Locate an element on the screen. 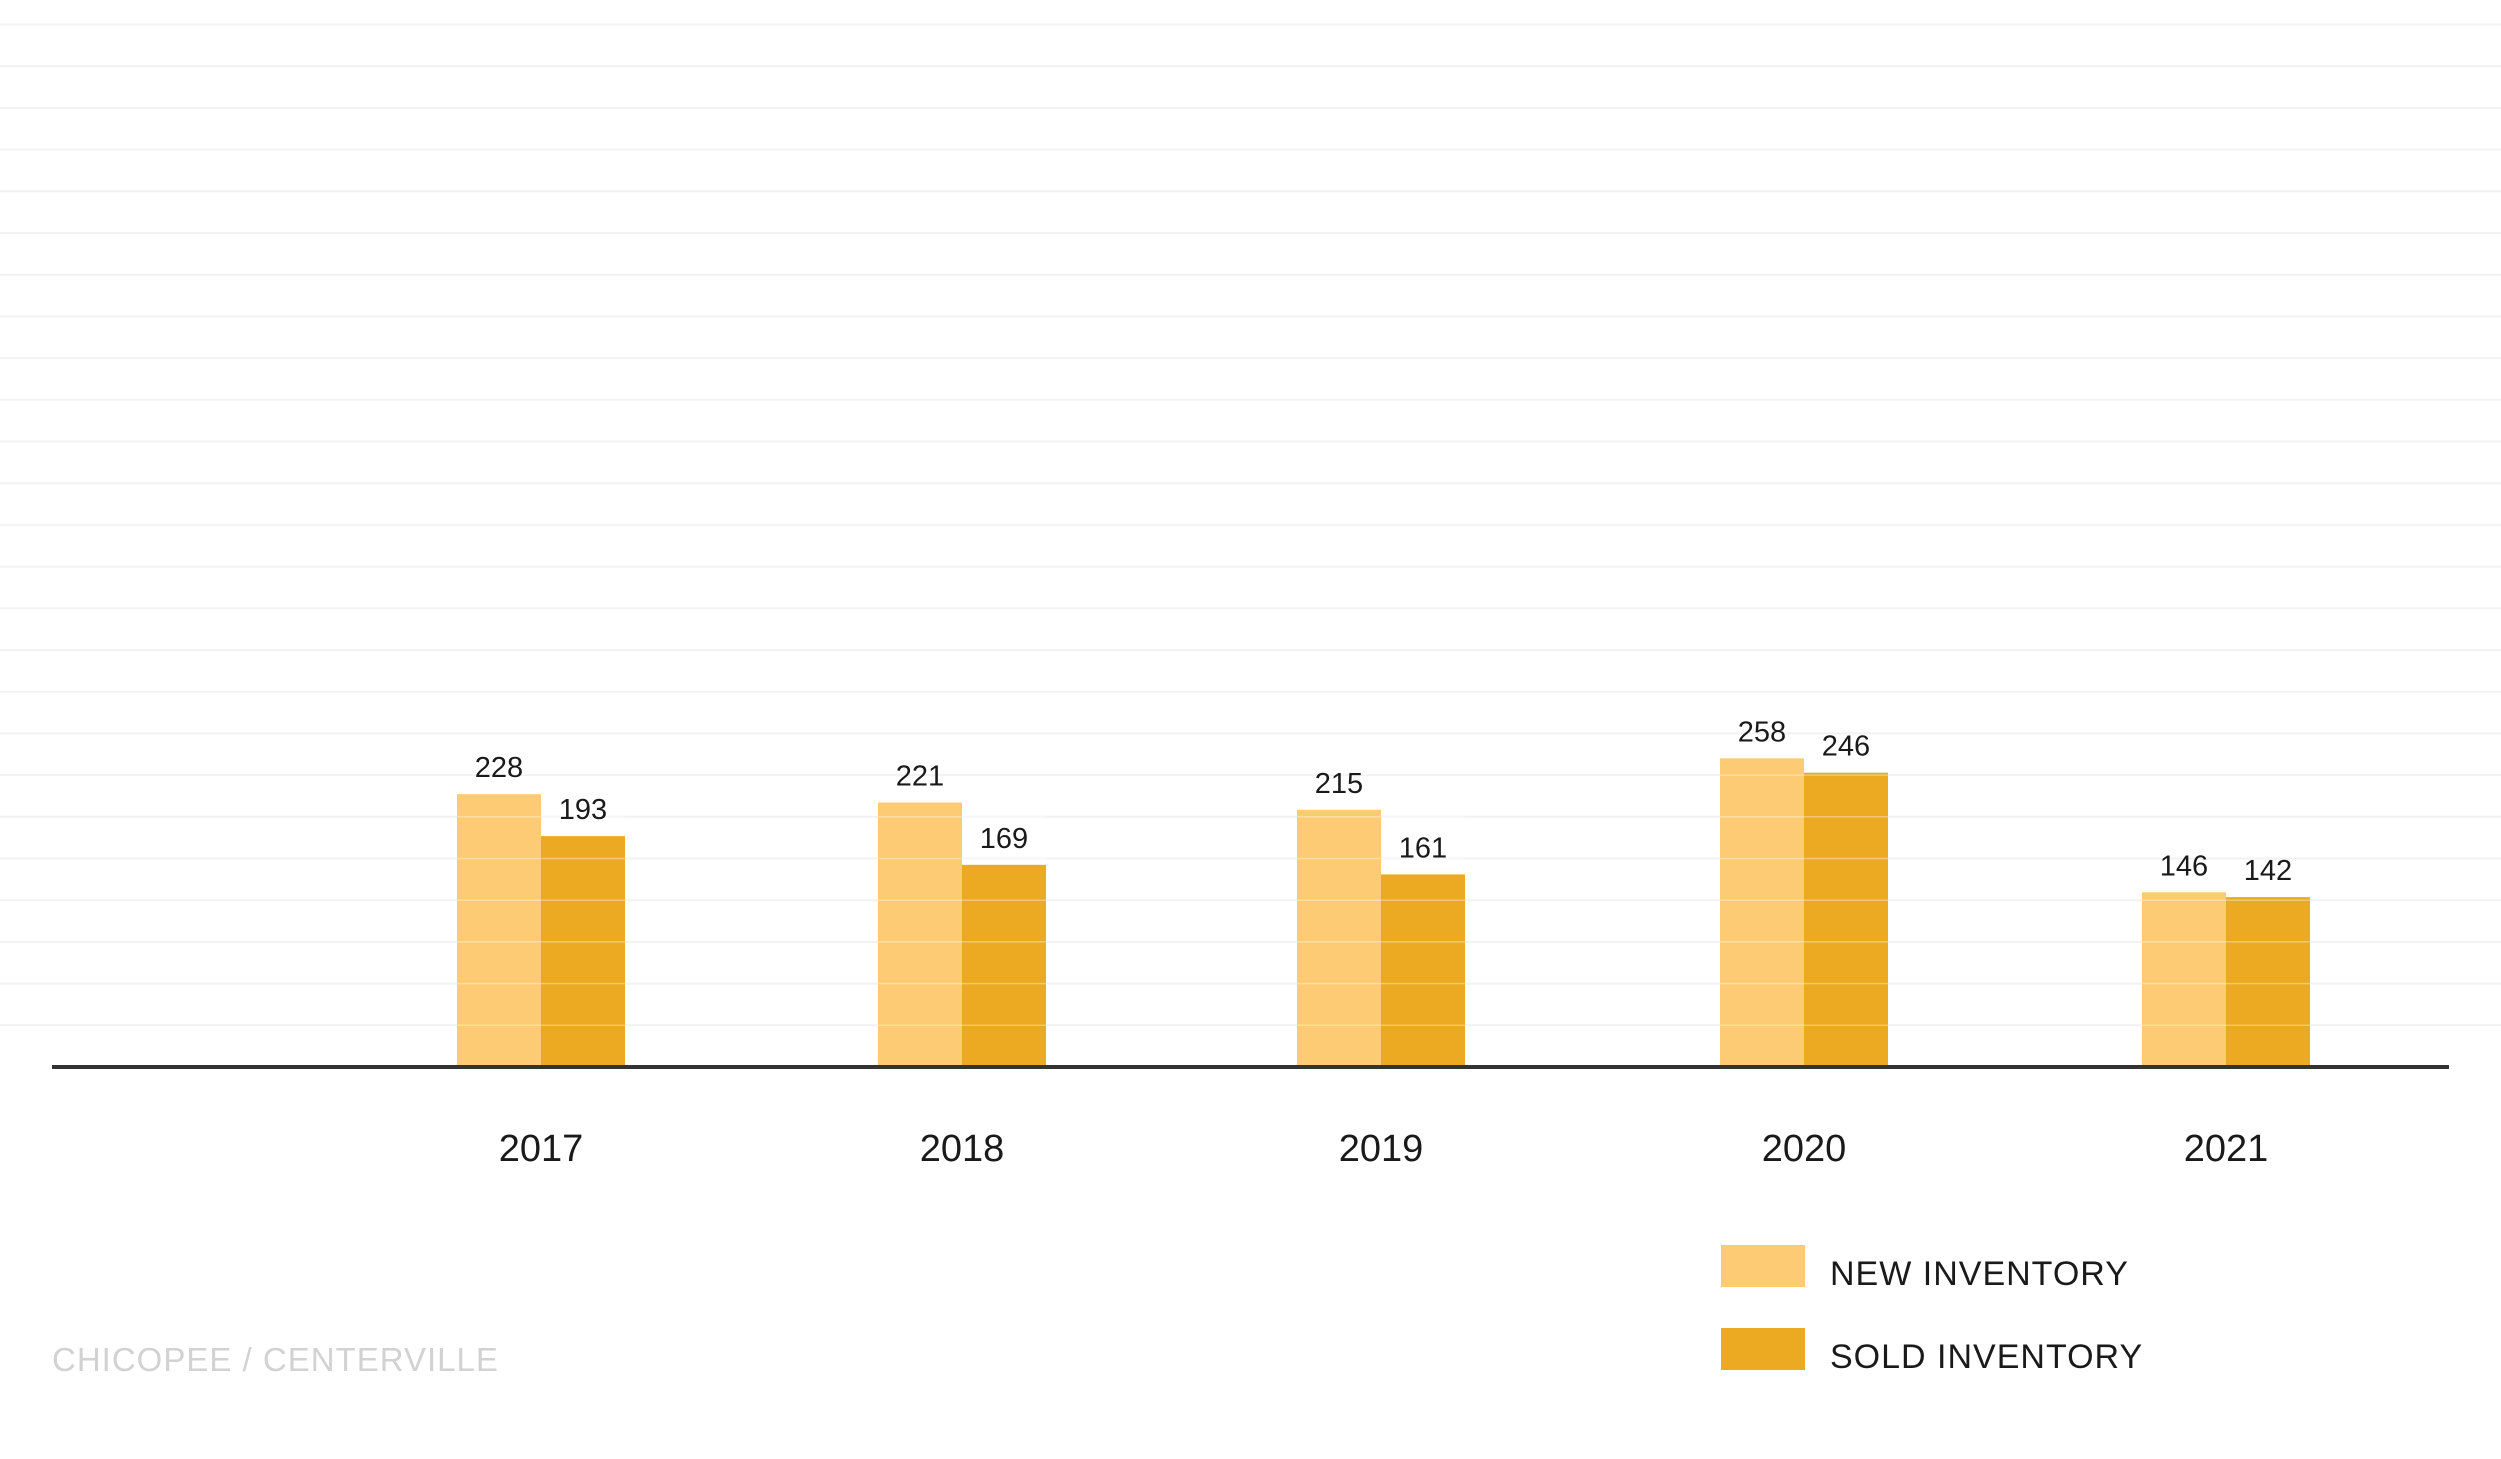 The height and width of the screenshot is (1459, 2501). bar-gridlines is located at coordinates (1383, 900).